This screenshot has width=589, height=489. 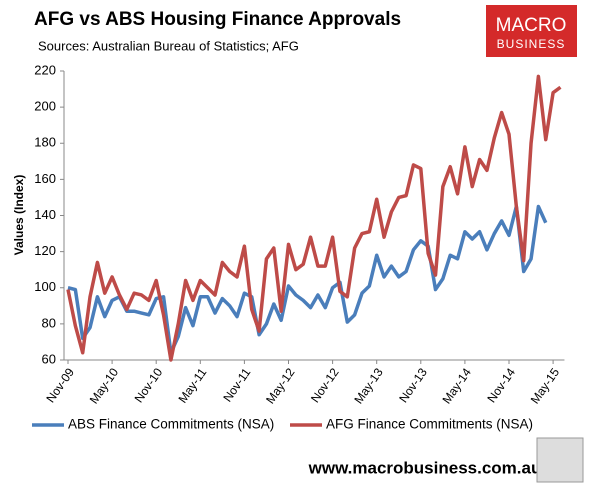 I want to click on y-tick-label: 200, so click(x=45, y=106).